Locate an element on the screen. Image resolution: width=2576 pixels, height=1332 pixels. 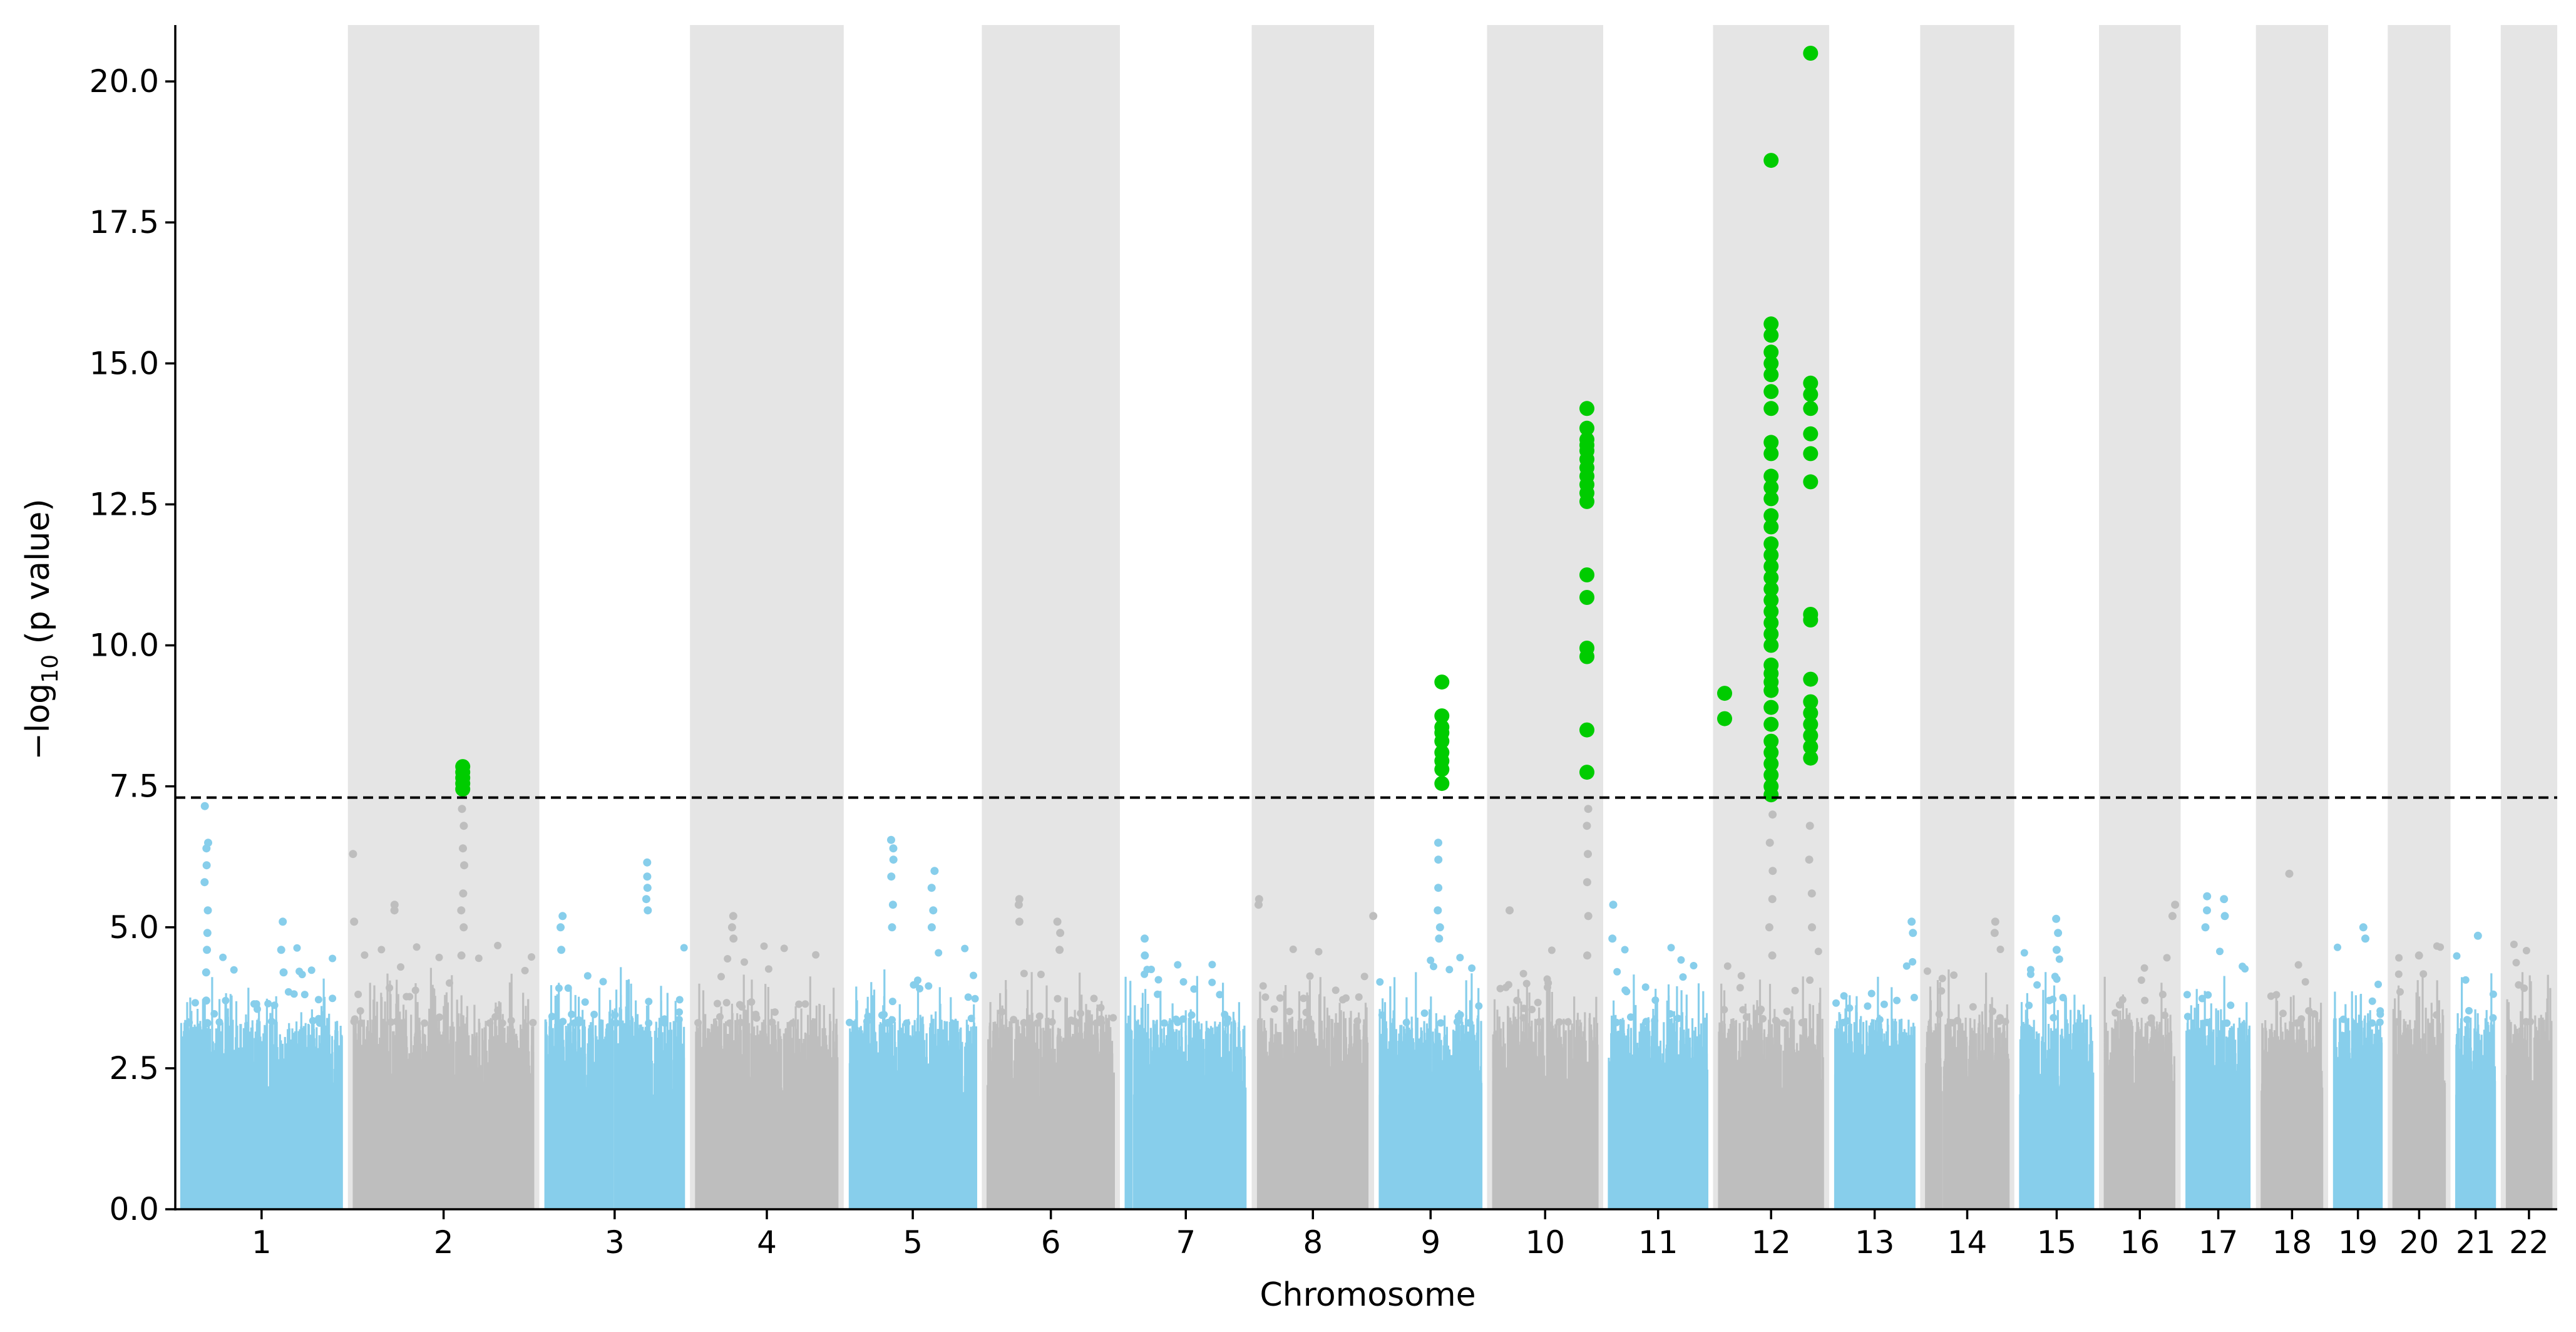
x-tick-label-chr2: 2 is located at coordinates (444, 1242).